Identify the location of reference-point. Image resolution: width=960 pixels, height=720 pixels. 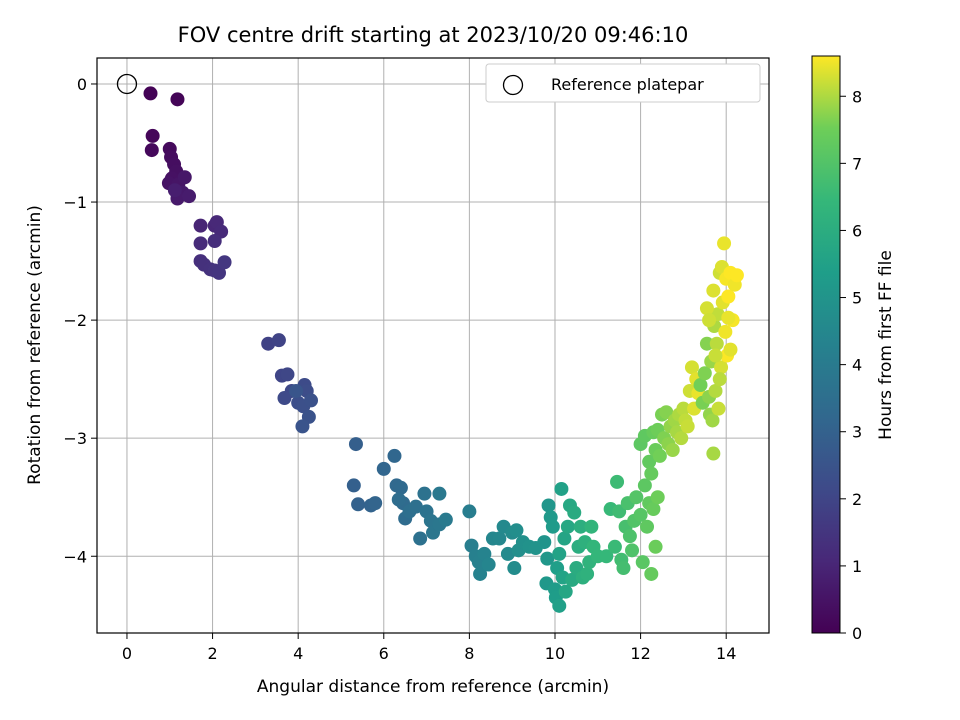
(127, 84).